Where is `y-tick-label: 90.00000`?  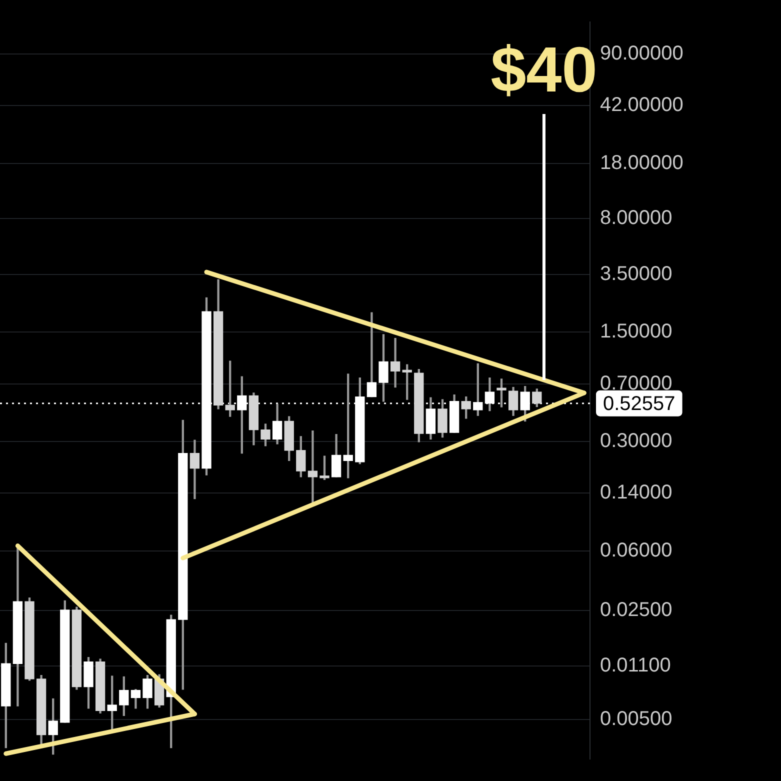
y-tick-label: 90.00000 is located at coordinates (642, 53).